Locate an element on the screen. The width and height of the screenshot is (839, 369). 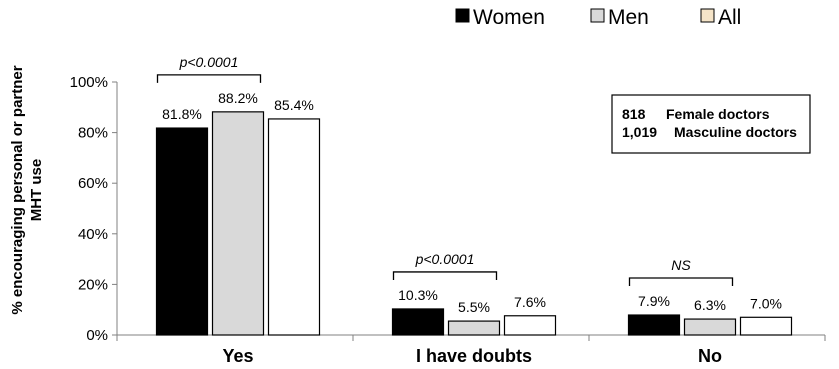
data-label: 7.9% is located at coordinates (654, 301).